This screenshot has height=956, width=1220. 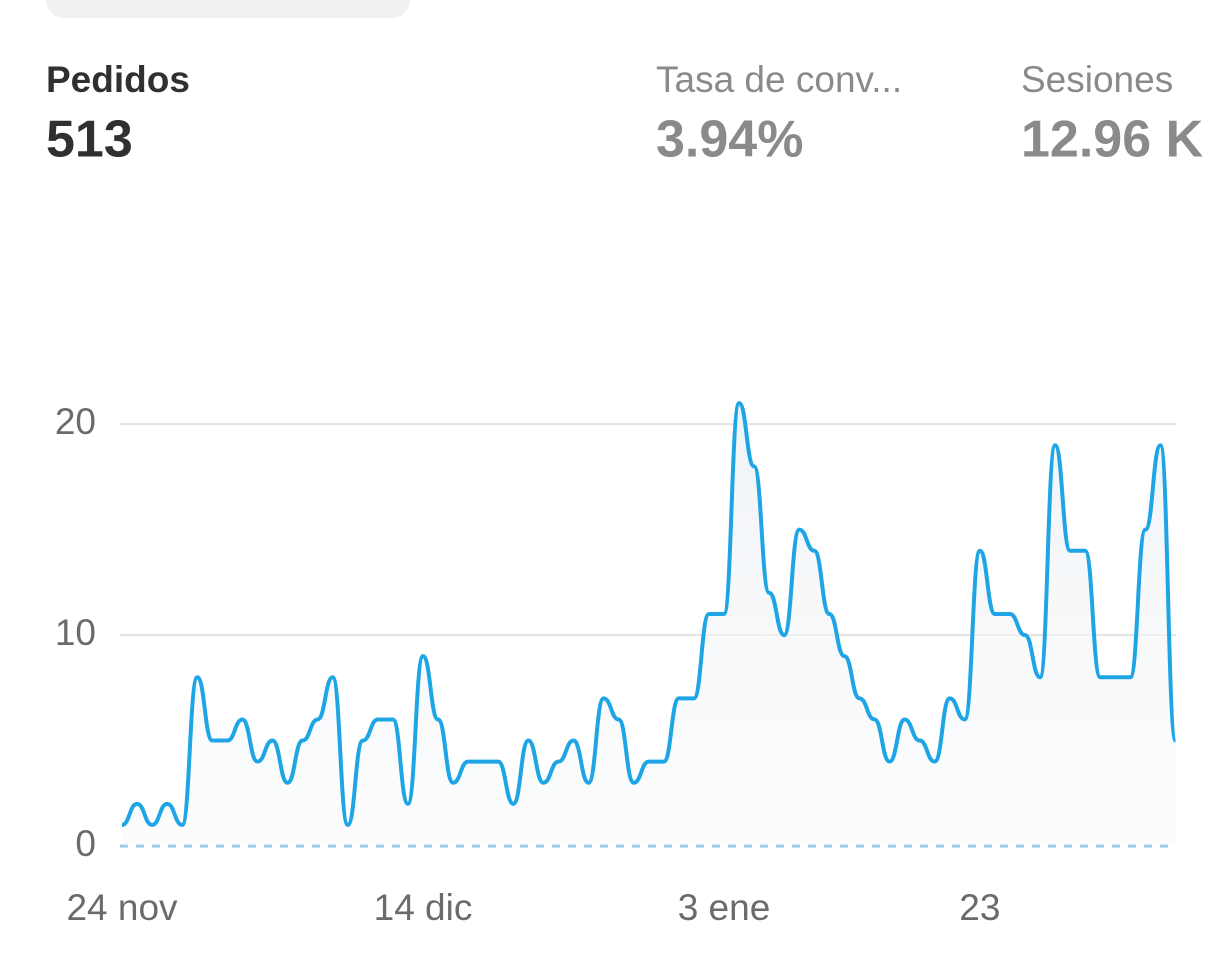 I want to click on metric-value: 3.94%, so click(x=729, y=140).